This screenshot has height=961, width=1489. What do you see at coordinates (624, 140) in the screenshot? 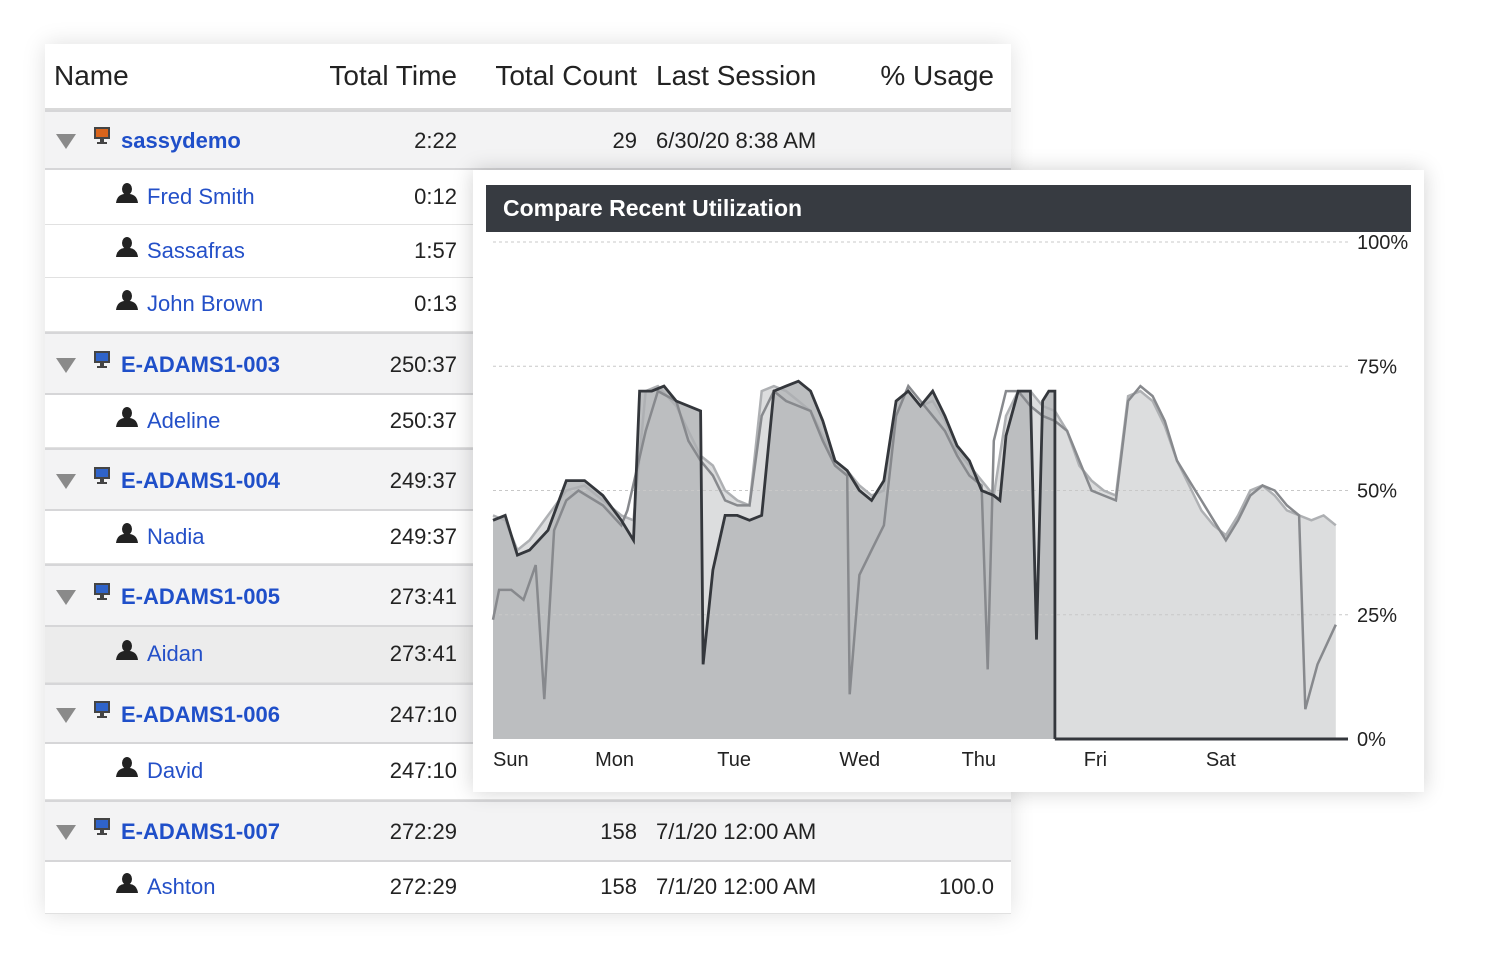
I see `total-count-cell: 29` at bounding box center [624, 140].